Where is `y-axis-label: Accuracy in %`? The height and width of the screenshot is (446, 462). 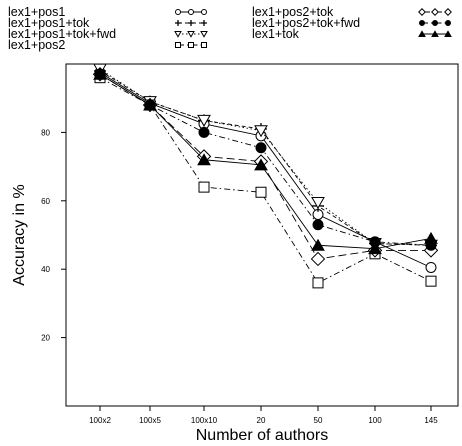 y-axis-label: Accuracy in % is located at coordinates (19, 234).